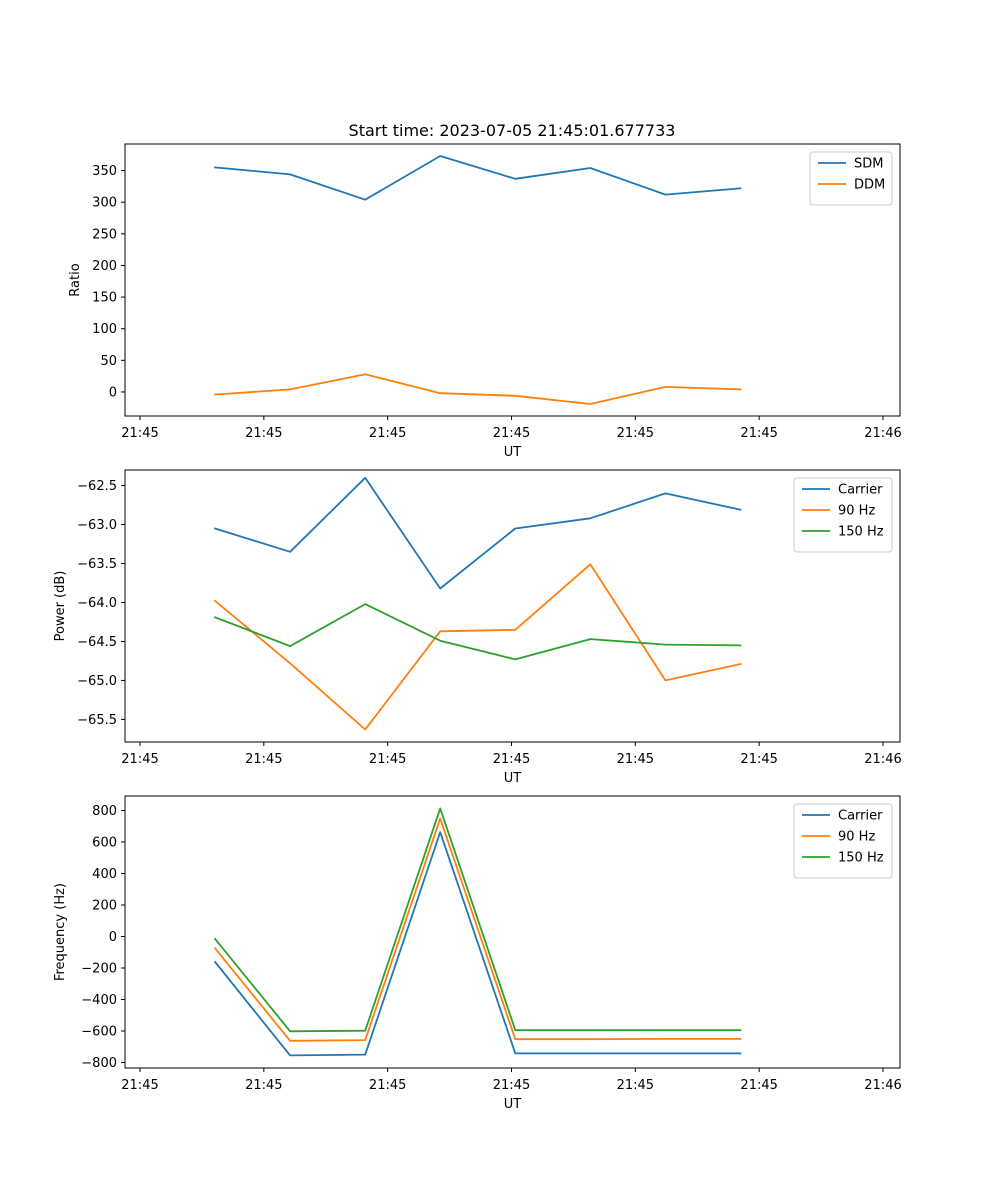  Describe the element at coordinates (104, 203) in the screenshot. I see `y-tick-label: 300` at that location.